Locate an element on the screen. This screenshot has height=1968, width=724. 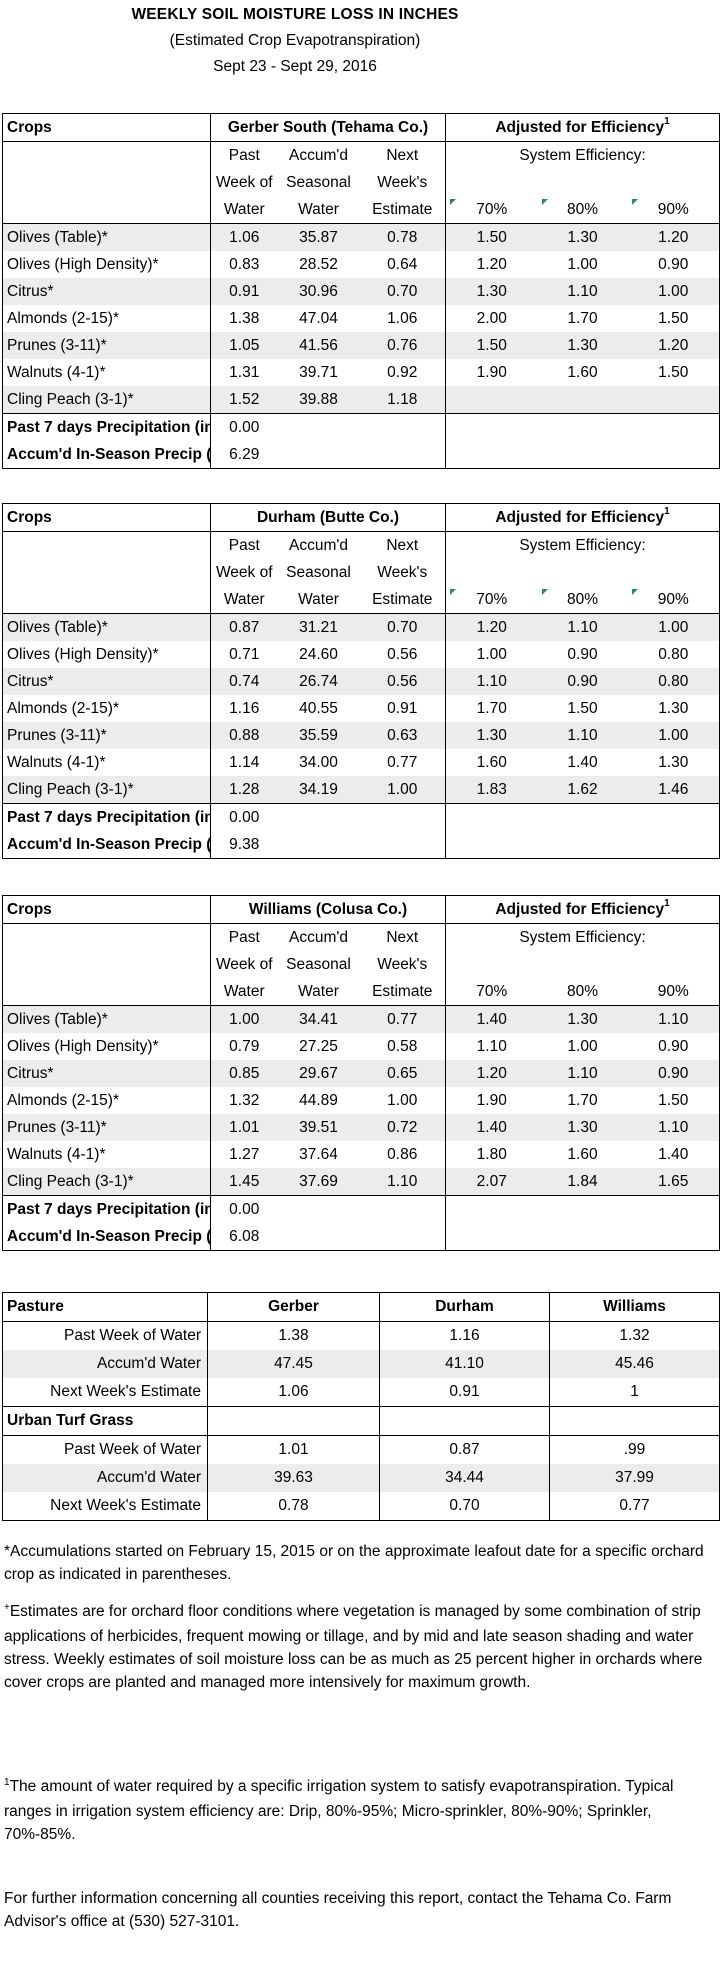
value-cell: 0.88 is located at coordinates (244, 735).